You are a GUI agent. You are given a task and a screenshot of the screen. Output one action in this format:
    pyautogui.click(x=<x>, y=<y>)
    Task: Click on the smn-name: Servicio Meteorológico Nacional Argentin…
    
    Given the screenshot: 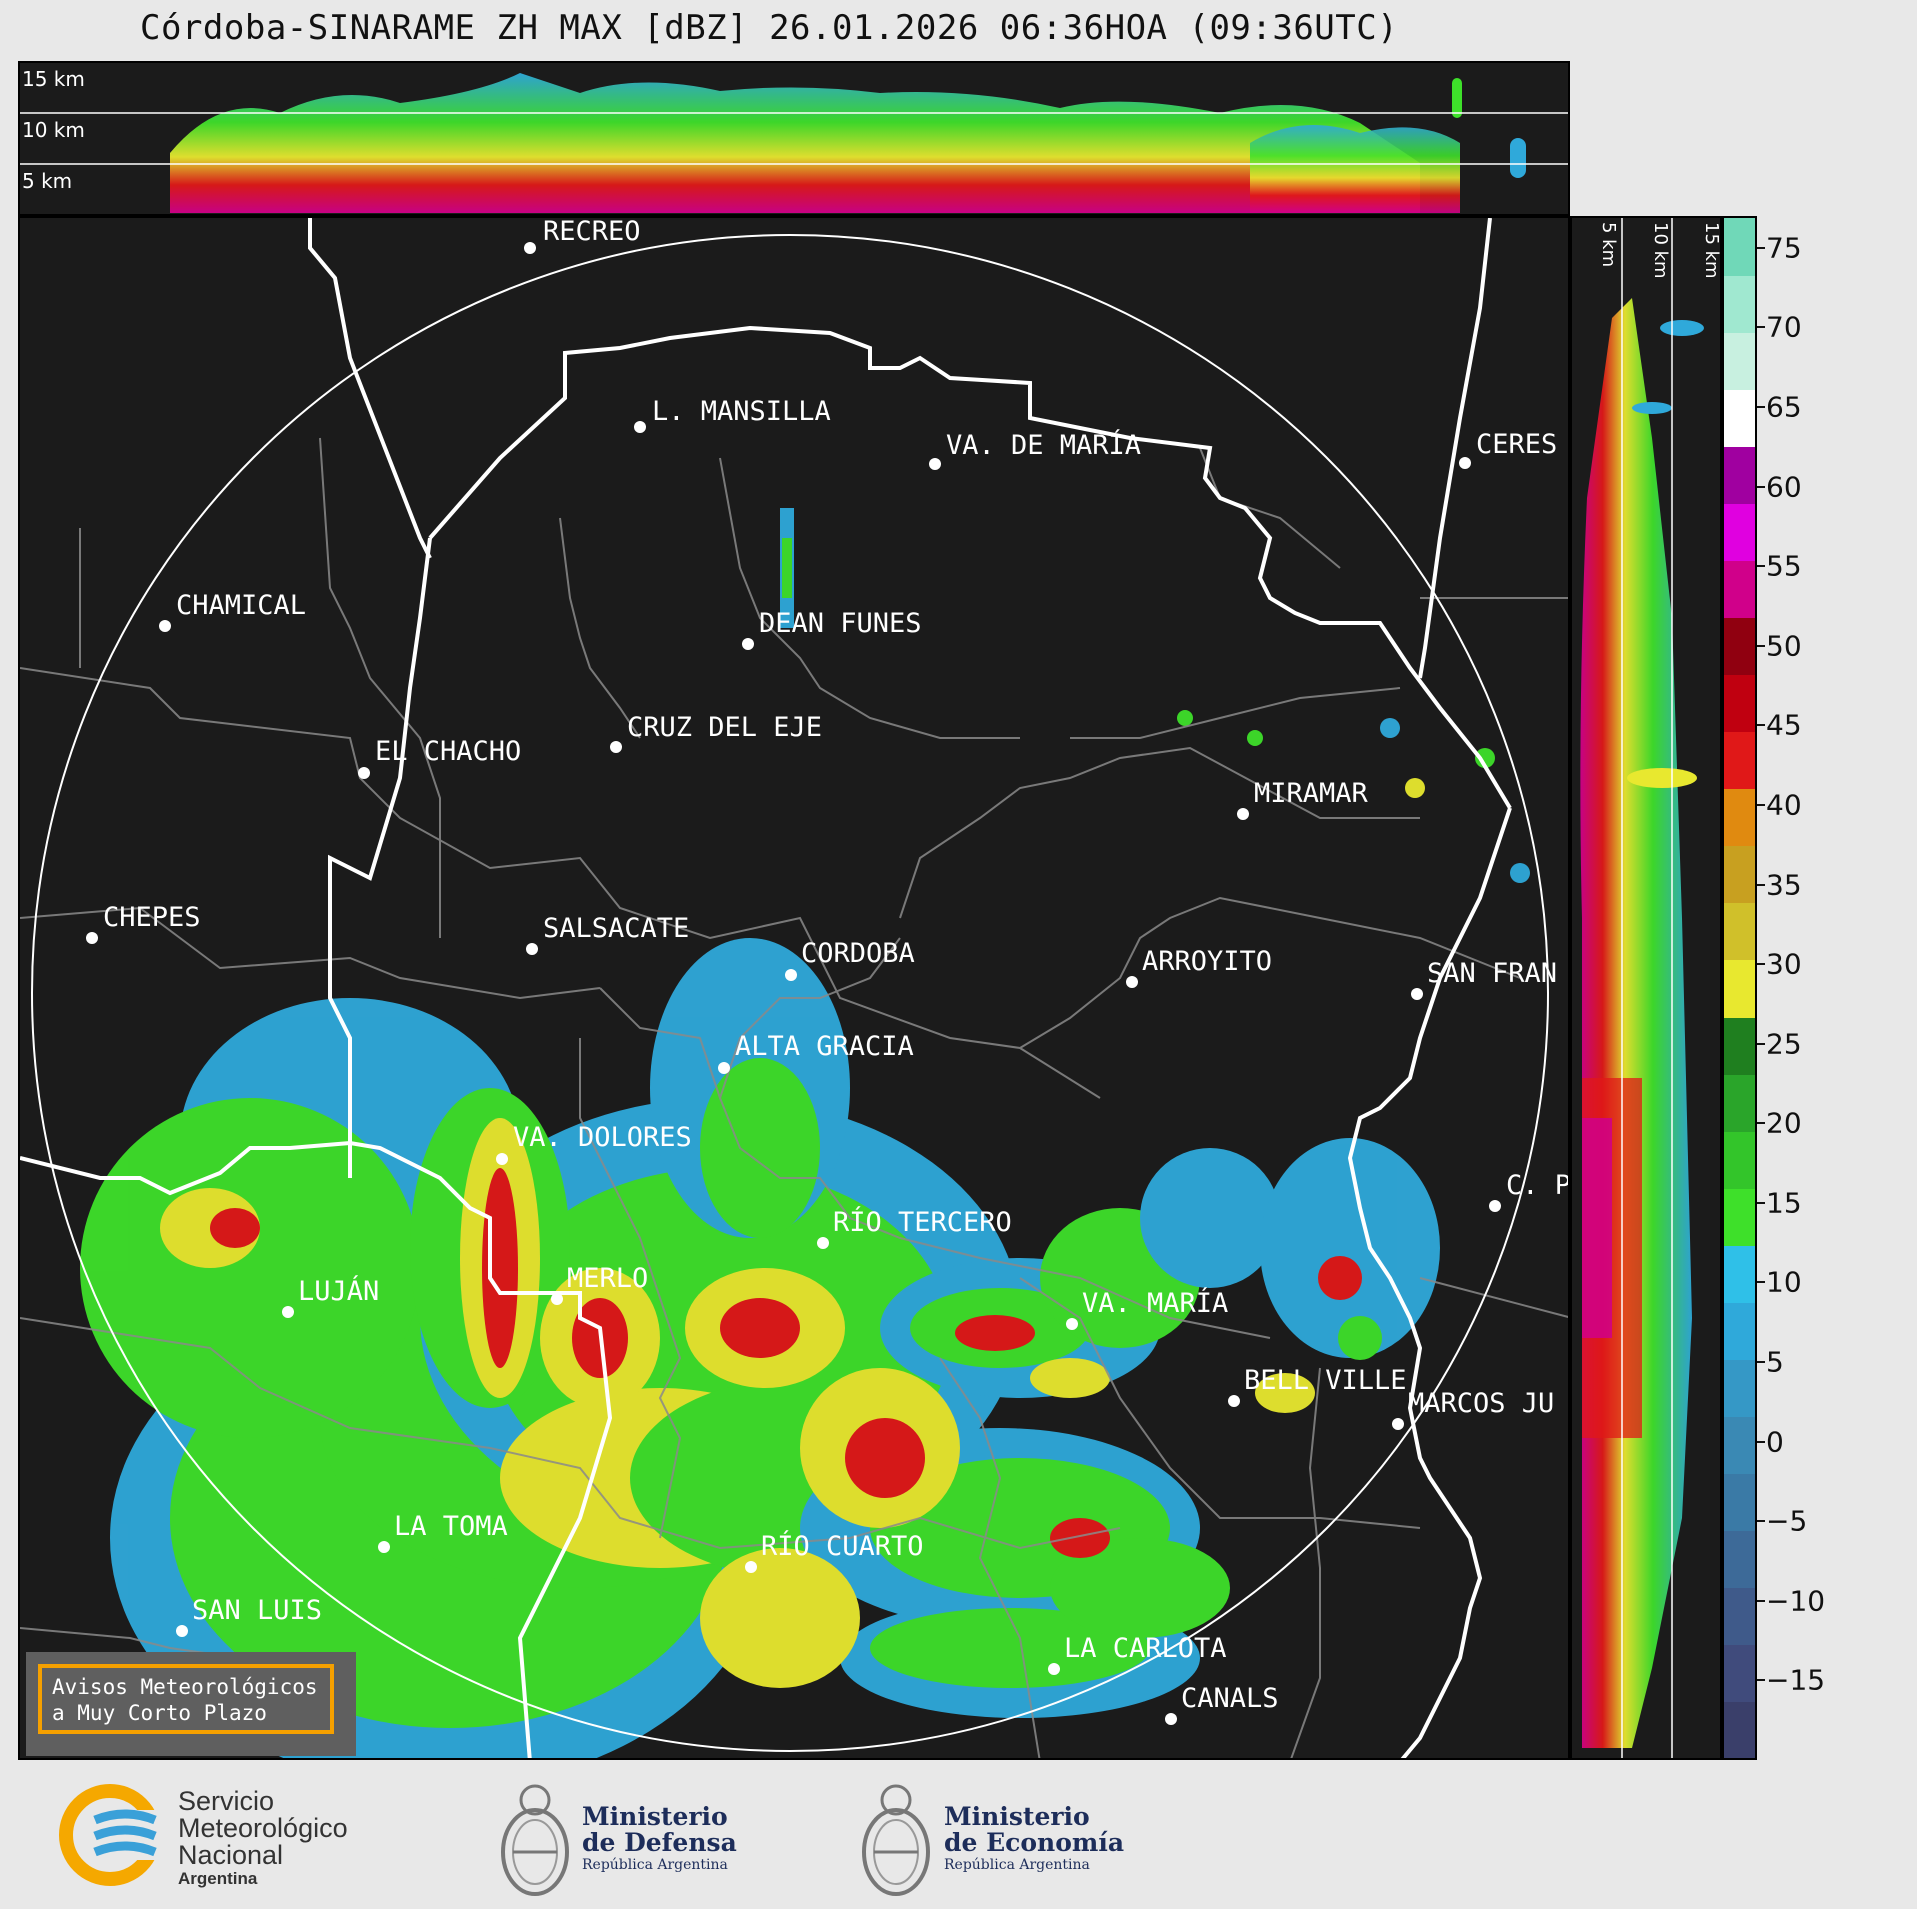 What is the action you would take?
    pyautogui.click(x=263, y=1838)
    